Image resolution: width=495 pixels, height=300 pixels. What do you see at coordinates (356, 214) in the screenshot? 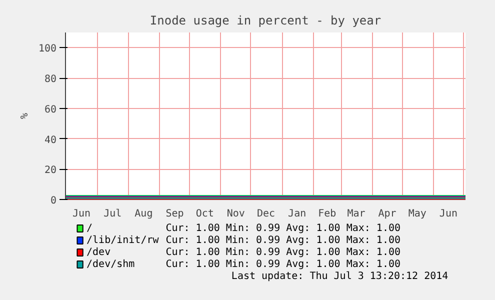
I see `x-tick-label: Mar` at bounding box center [356, 214].